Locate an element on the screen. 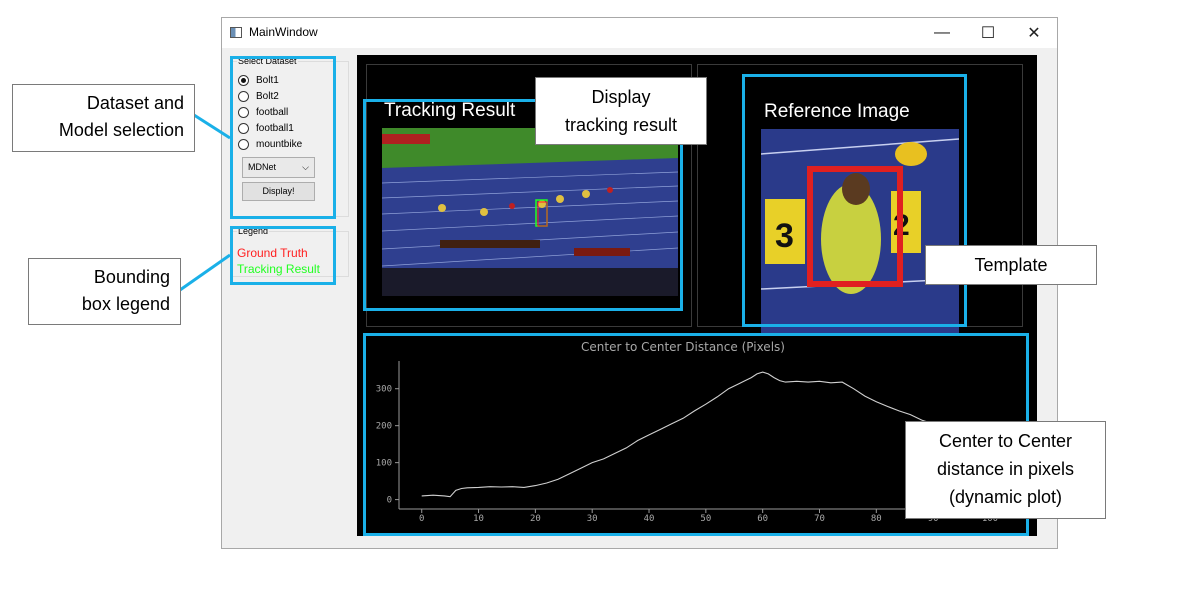 The width and height of the screenshot is (1192, 603). radio-label: football1 is located at coordinates (275, 128).